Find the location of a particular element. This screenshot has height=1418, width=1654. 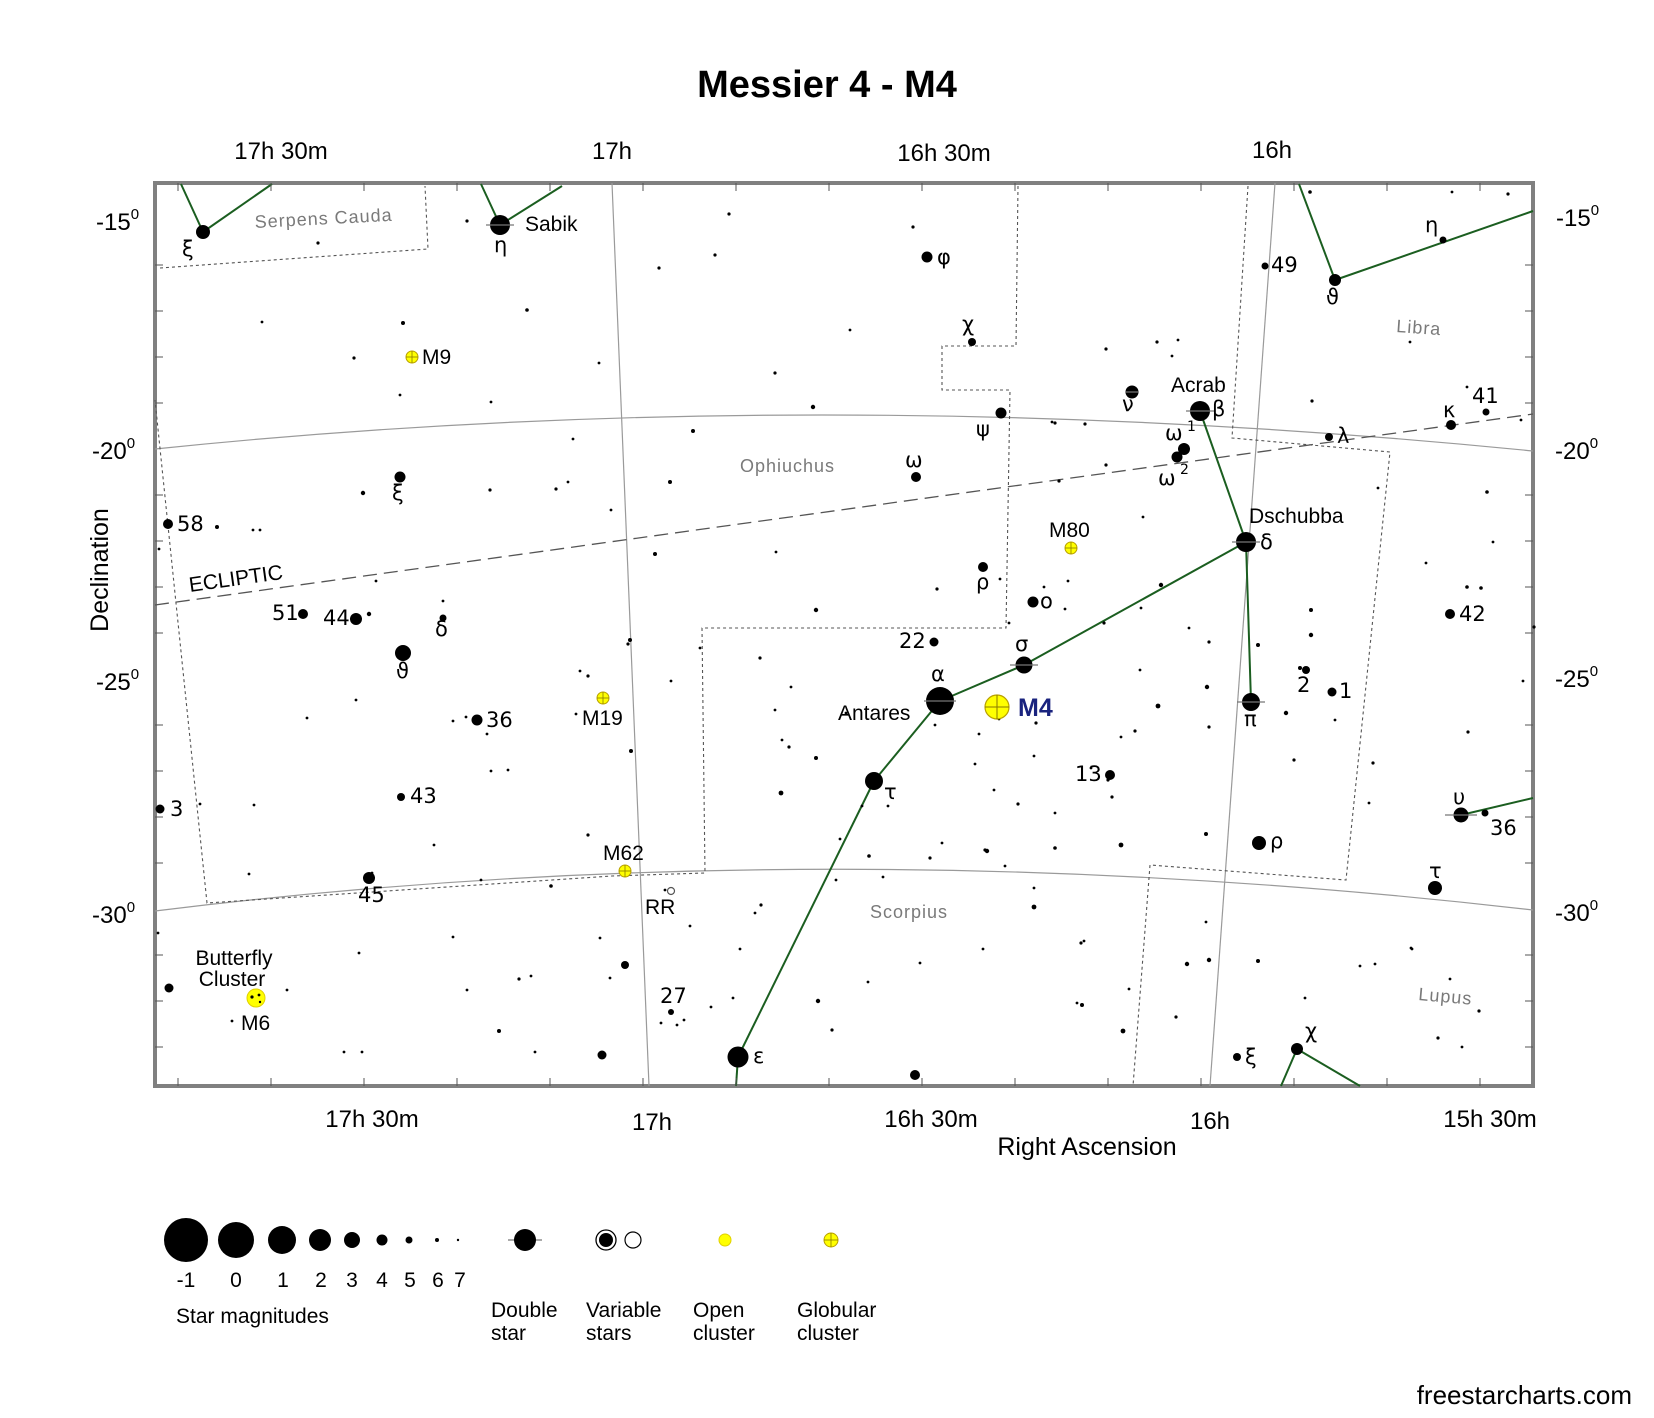

star-lambda-librae is located at coordinates (1329, 437).